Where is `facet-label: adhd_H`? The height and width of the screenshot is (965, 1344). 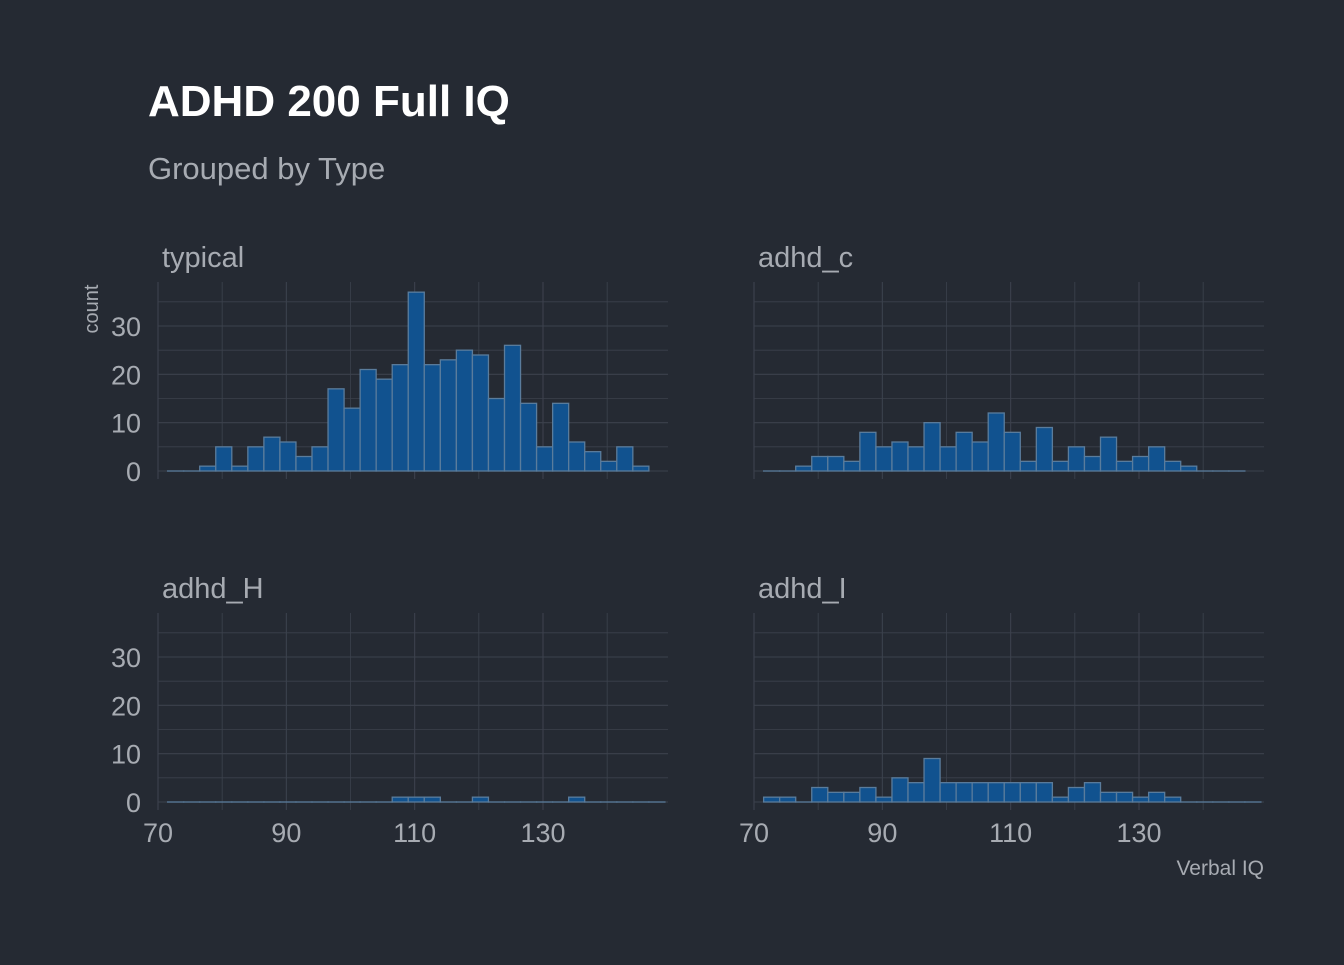
facet-label: adhd_H is located at coordinates (213, 589).